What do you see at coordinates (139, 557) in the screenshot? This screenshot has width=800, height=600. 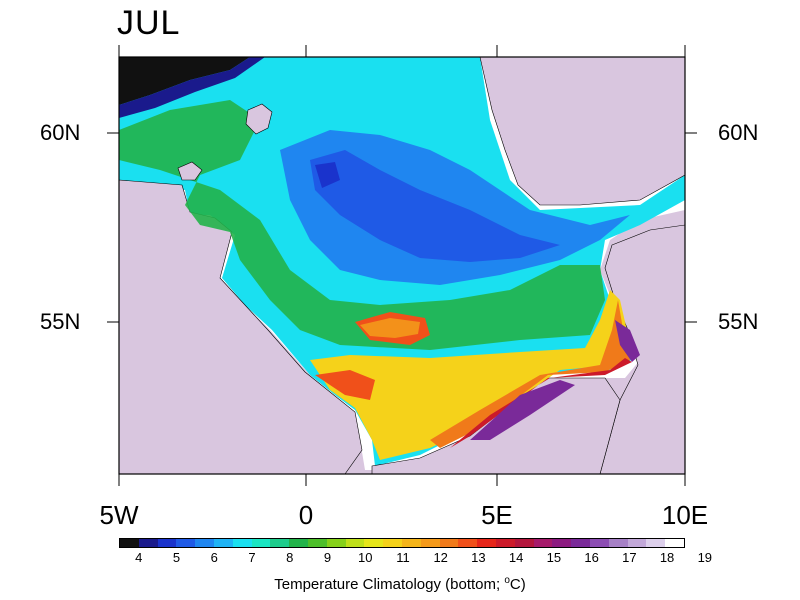 I see `colorbar-tick-label: 4` at bounding box center [139, 557].